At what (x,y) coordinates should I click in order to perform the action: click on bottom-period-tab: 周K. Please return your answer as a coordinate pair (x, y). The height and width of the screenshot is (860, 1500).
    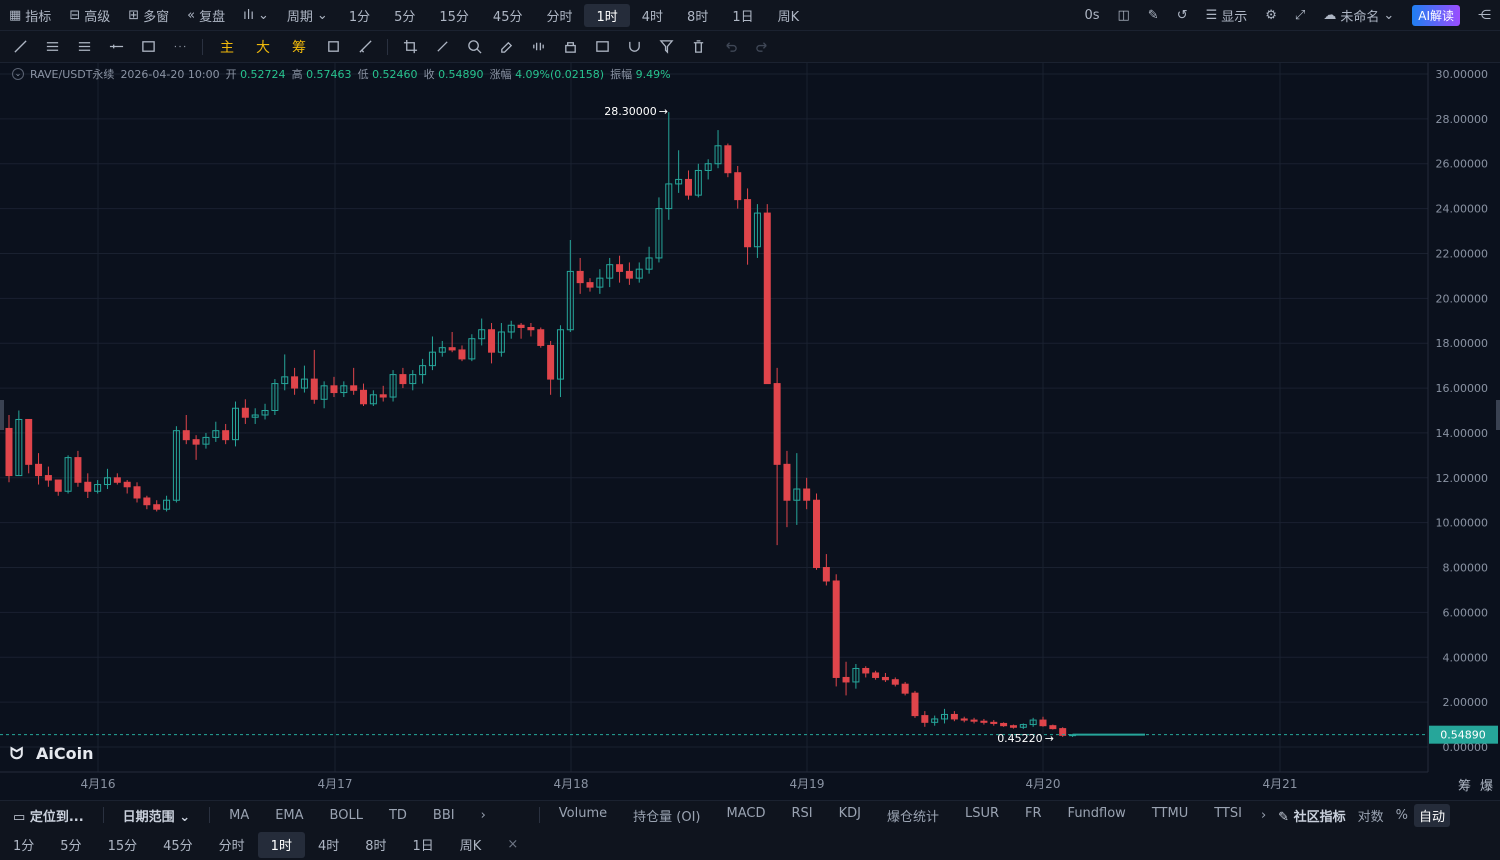
    Looking at the image, I should click on (470, 846).